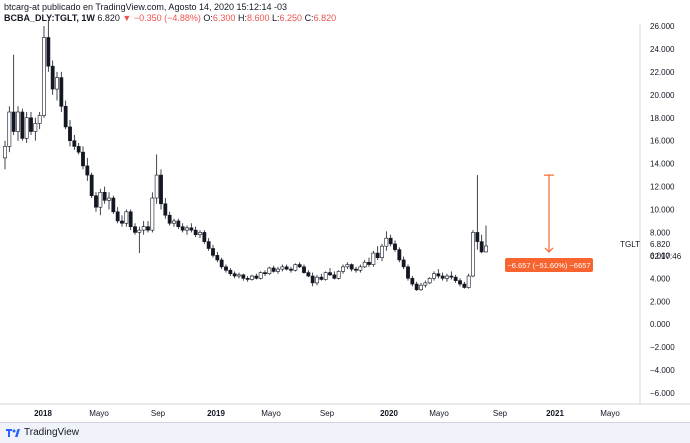  Describe the element at coordinates (49, 18) in the screenshot. I see `symbol-label: BCBA_DLY:TGLT, 1W` at that location.